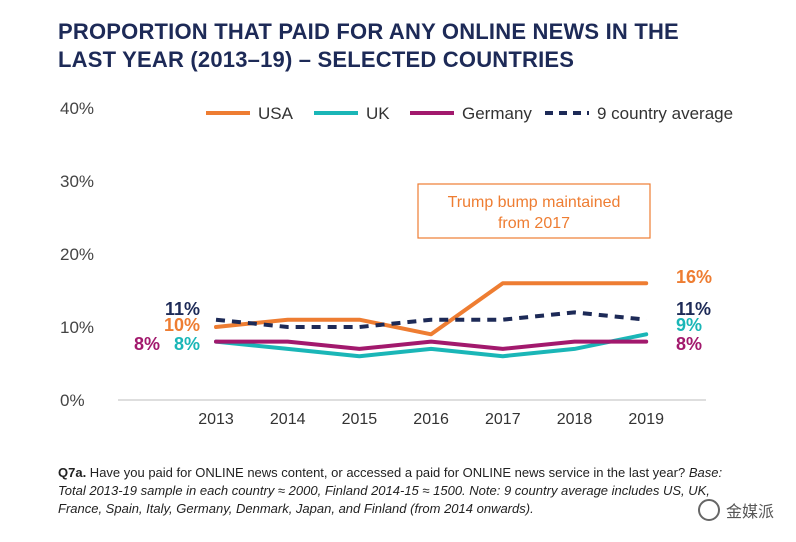 Image resolution: width=796 pixels, height=542 pixels. I want to click on footnote-question-id: Q7a., so click(72, 472).